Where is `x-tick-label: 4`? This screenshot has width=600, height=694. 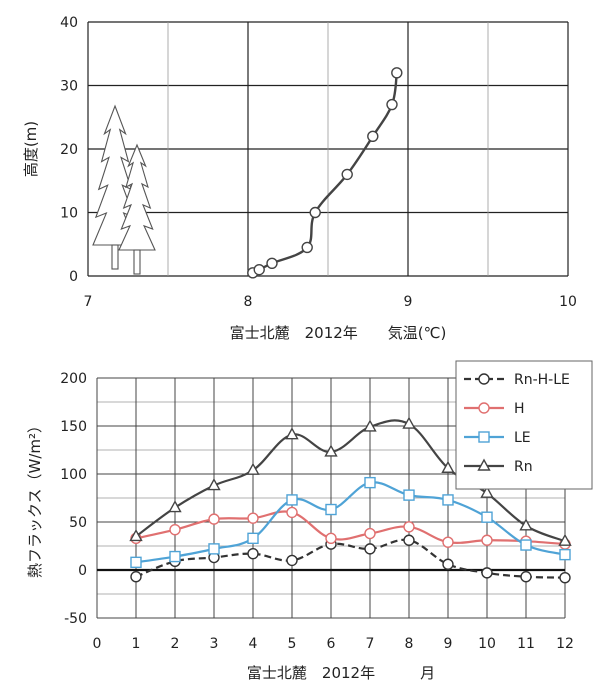 x-tick-label: 4 is located at coordinates (253, 644).